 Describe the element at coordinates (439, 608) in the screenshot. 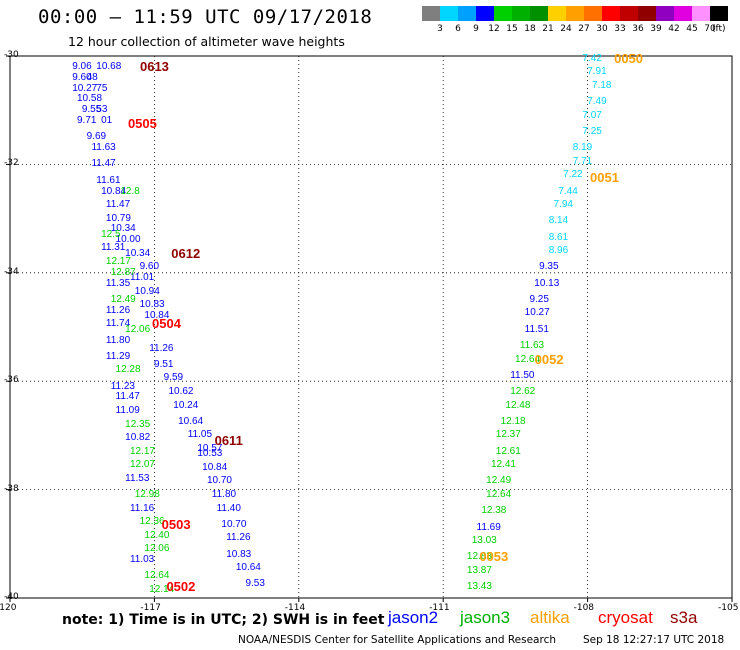

I see `x-axis-label: -111` at that location.